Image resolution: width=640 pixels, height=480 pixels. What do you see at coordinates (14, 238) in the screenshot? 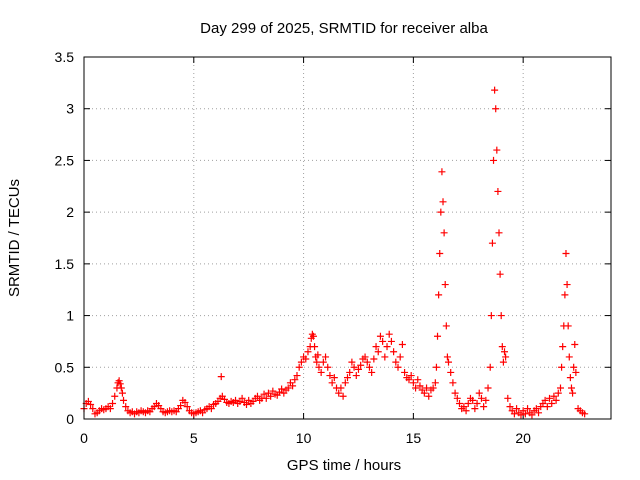
I see `y-axis-label: SRMTID / TECUs` at bounding box center [14, 238].